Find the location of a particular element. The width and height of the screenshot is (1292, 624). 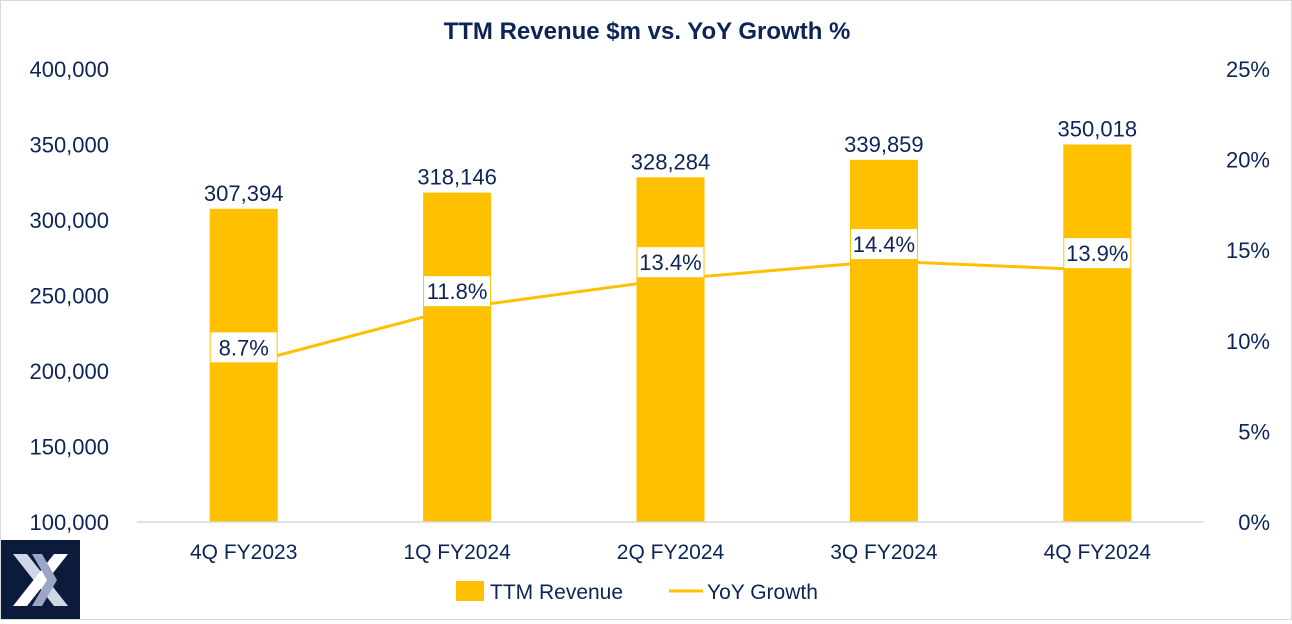

left-axis-tick-label: 350,000 is located at coordinates (69, 145).